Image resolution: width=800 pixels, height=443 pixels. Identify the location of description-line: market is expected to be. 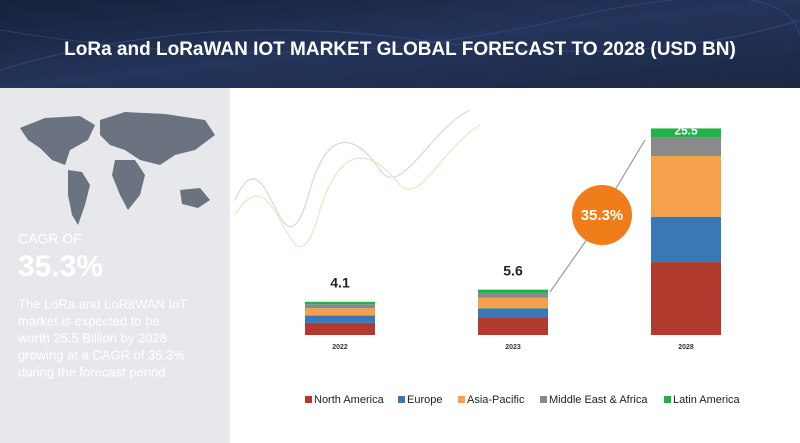
(89, 320).